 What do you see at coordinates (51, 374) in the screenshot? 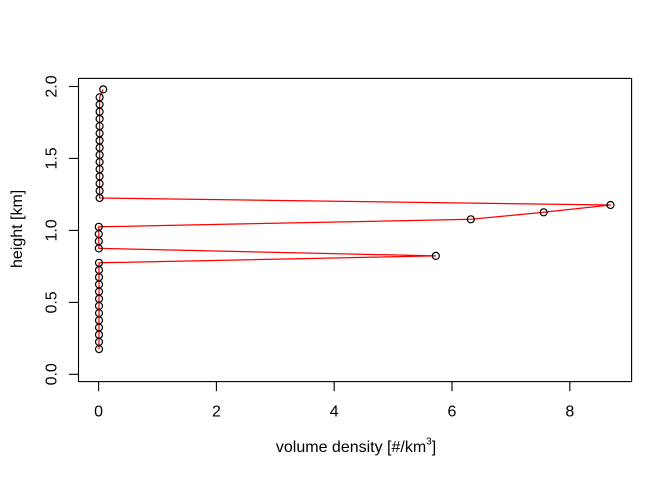
I see `svg-text: 0.0` at bounding box center [51, 374].